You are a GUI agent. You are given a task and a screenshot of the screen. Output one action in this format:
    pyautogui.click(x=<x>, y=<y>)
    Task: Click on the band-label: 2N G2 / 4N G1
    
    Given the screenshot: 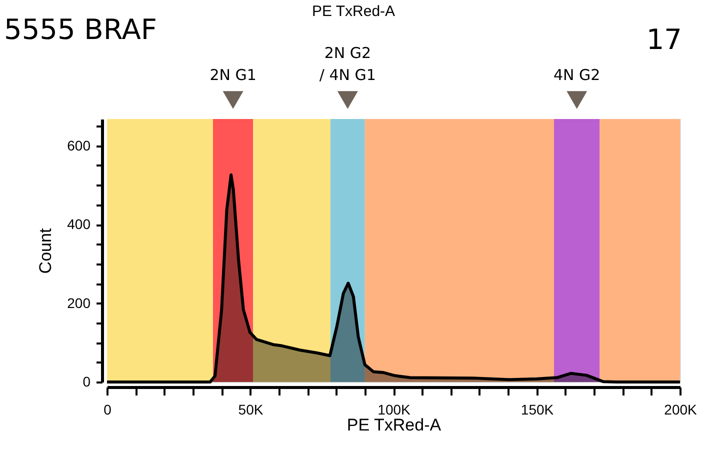 What is the action you would take?
    pyautogui.click(x=347, y=64)
    